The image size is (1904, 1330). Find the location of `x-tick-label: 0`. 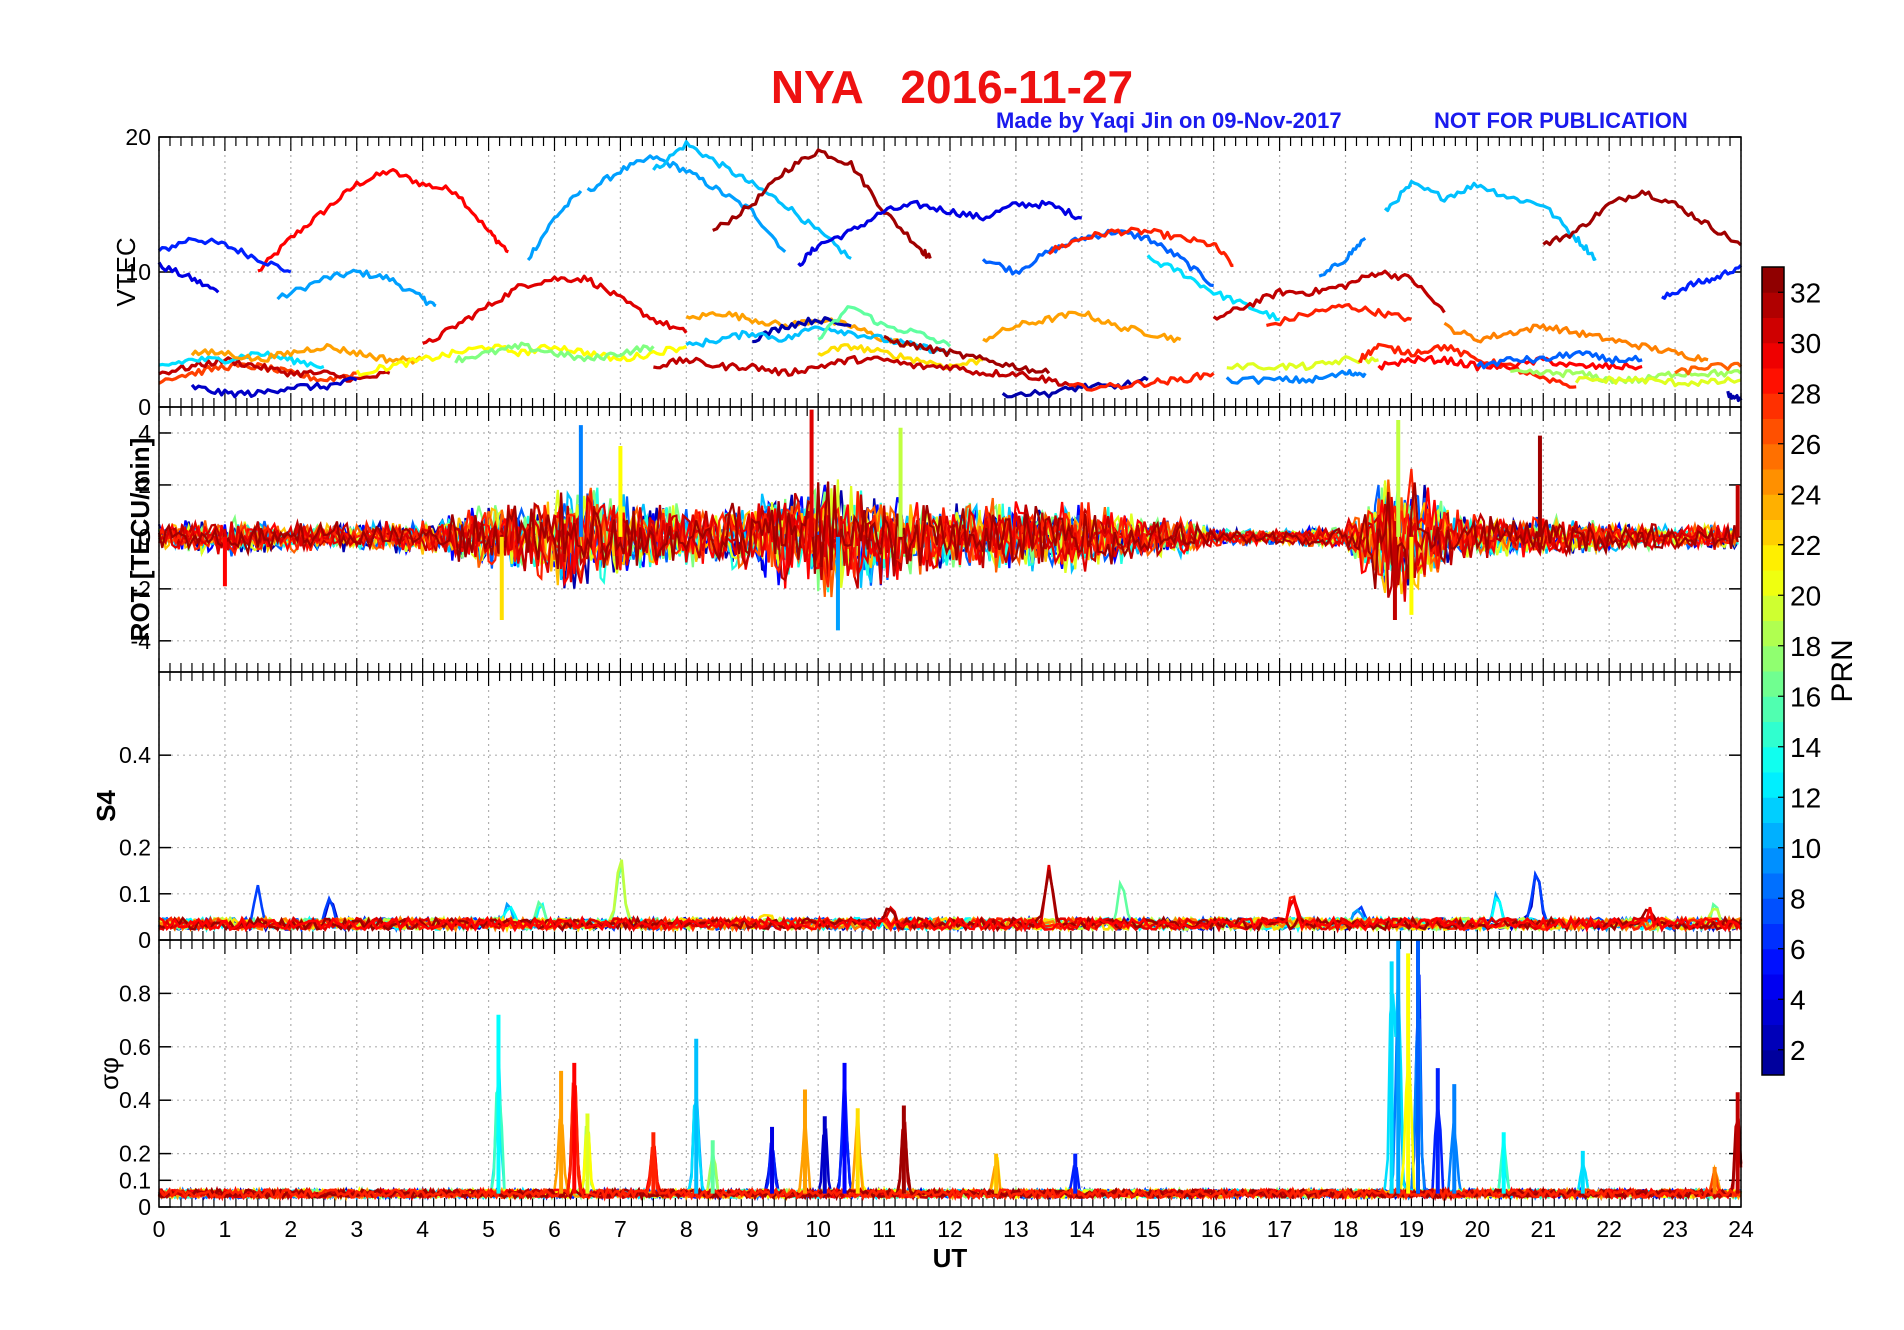

x-tick-label: 0 is located at coordinates (159, 1229).